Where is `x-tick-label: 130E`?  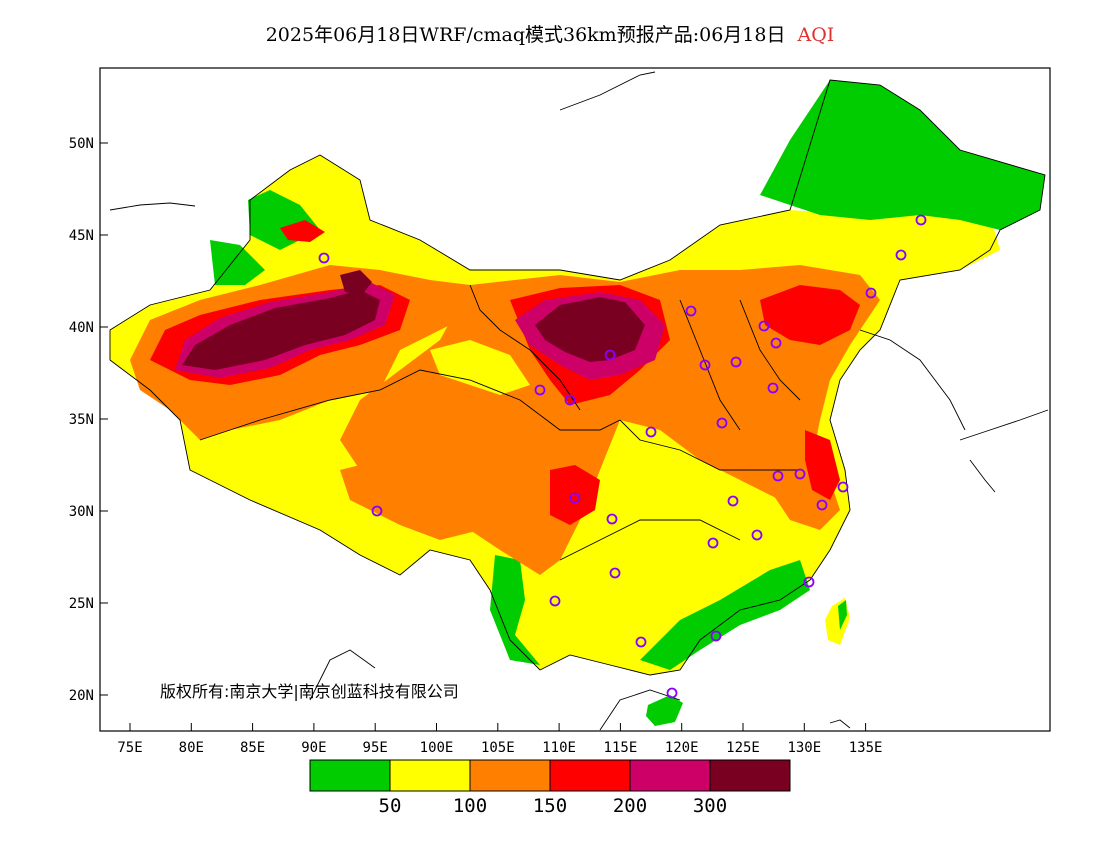
x-tick-label: 130E is located at coordinates (804, 748).